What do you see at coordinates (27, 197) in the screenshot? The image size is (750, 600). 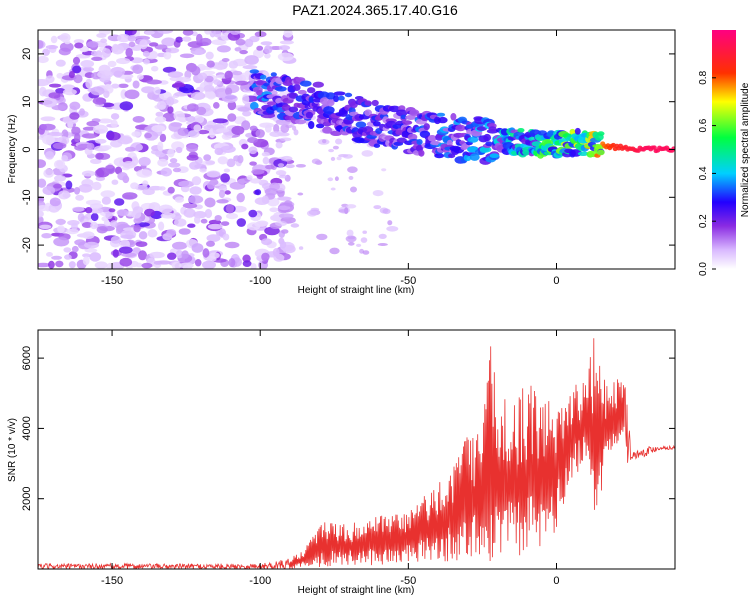 I see `y-tick-label: -10` at bounding box center [27, 197].